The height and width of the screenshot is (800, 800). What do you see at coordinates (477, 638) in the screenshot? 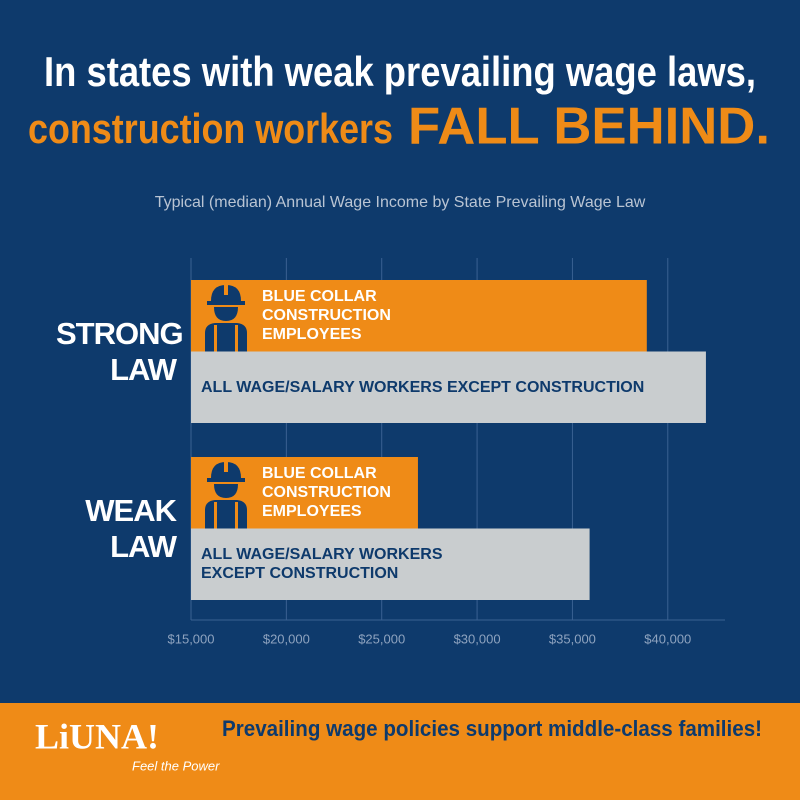
I see `x-tick-label: $30,000` at bounding box center [477, 638].